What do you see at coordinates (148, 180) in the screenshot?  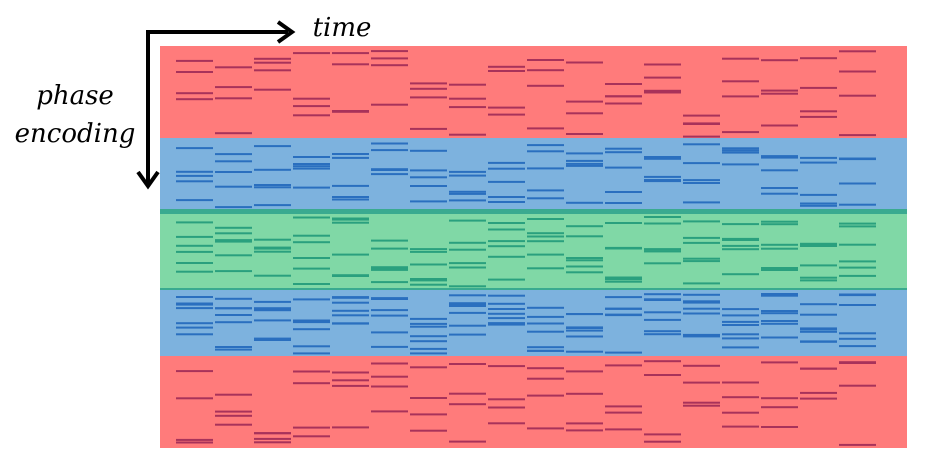 I see `arrowhead-down` at bounding box center [148, 180].